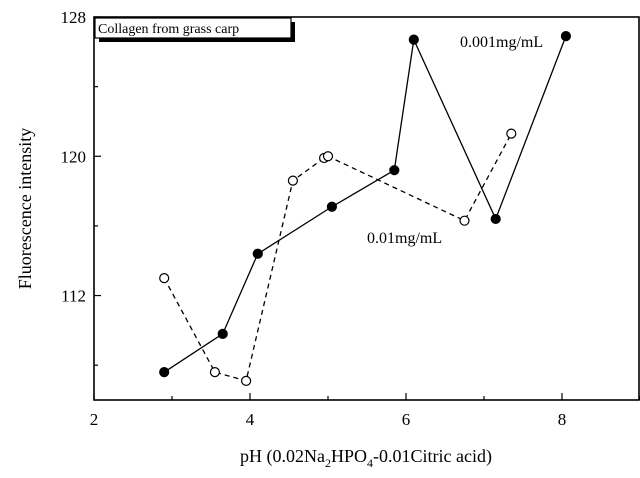 This screenshot has height=478, width=640. Describe the element at coordinates (282, 456) in the screenshot. I see `x-axis-title-prefix: pH (0.02Na` at that location.